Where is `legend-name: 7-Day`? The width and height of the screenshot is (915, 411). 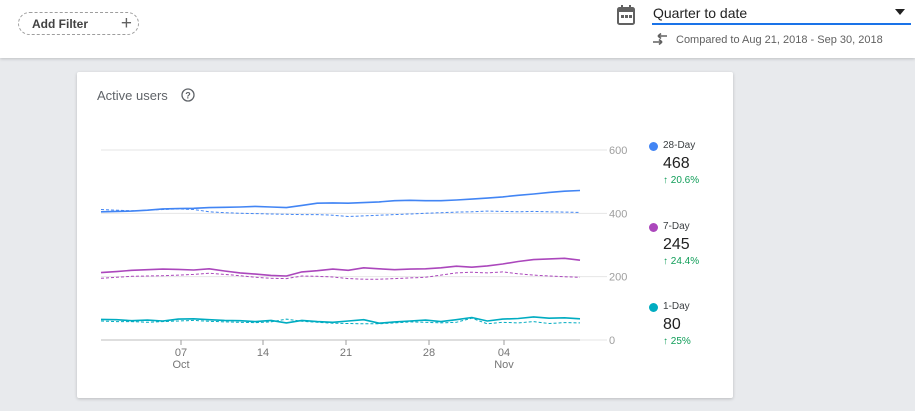 legend-name: 7-Day is located at coordinates (676, 226).